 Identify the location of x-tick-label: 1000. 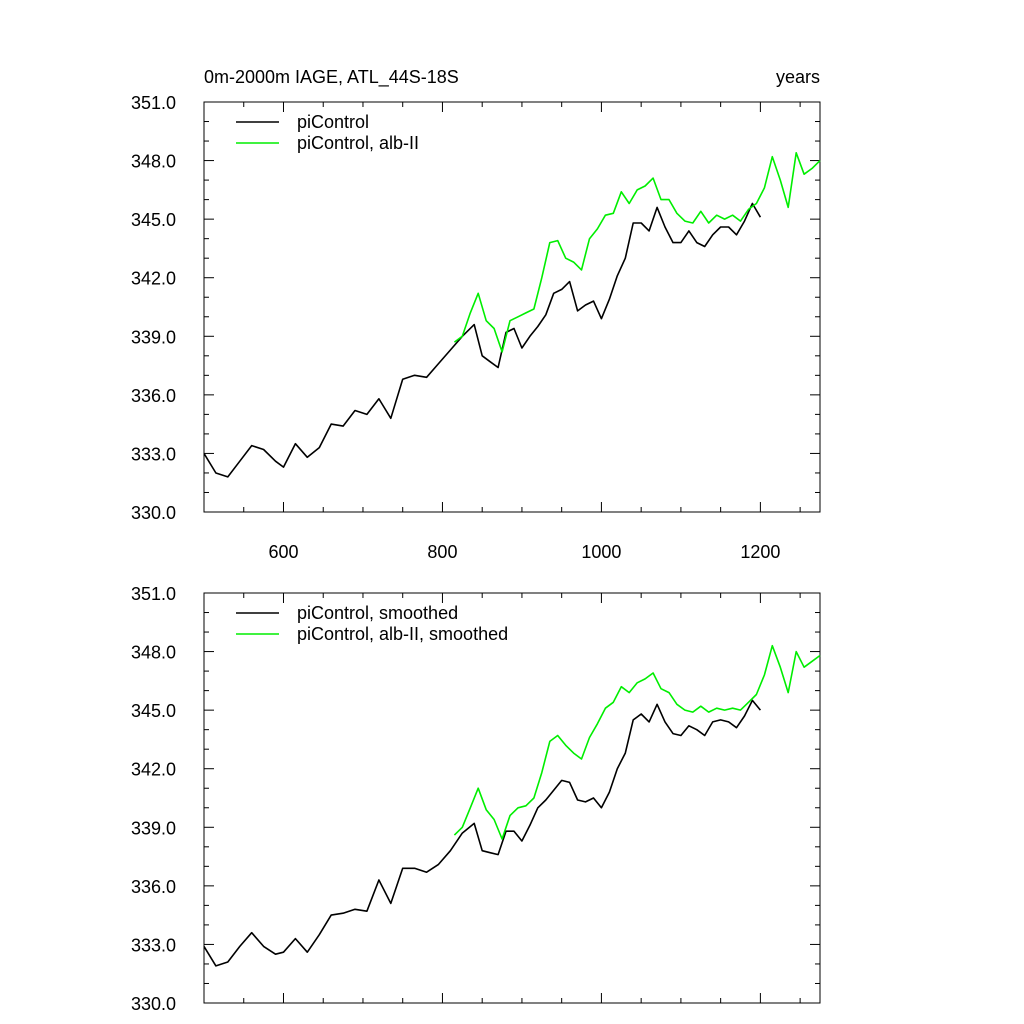
(601, 552).